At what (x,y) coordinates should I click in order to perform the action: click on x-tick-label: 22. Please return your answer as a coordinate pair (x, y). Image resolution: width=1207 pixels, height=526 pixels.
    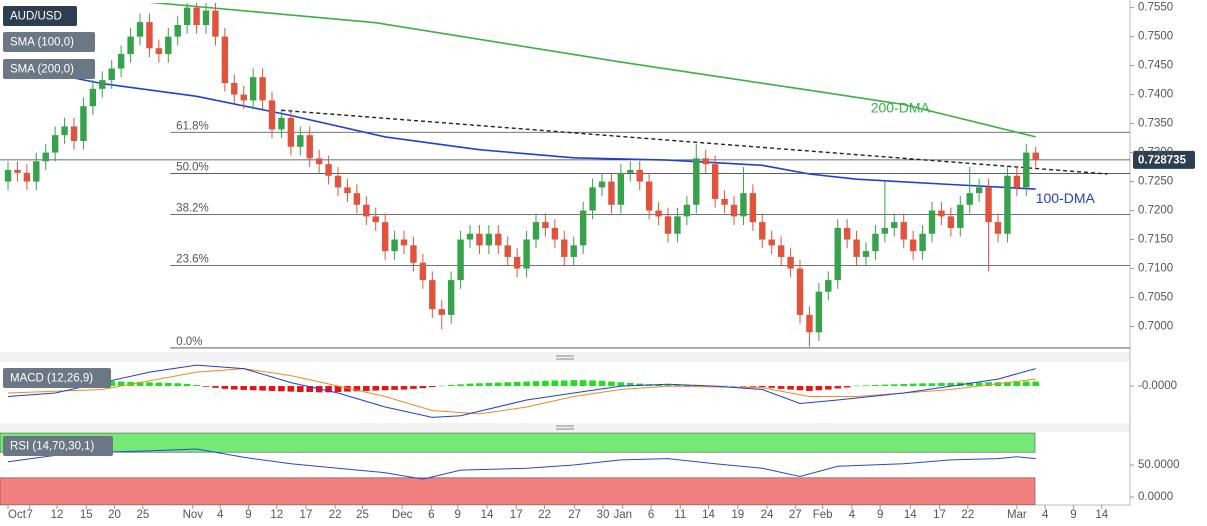
    Looking at the image, I should click on (967, 515).